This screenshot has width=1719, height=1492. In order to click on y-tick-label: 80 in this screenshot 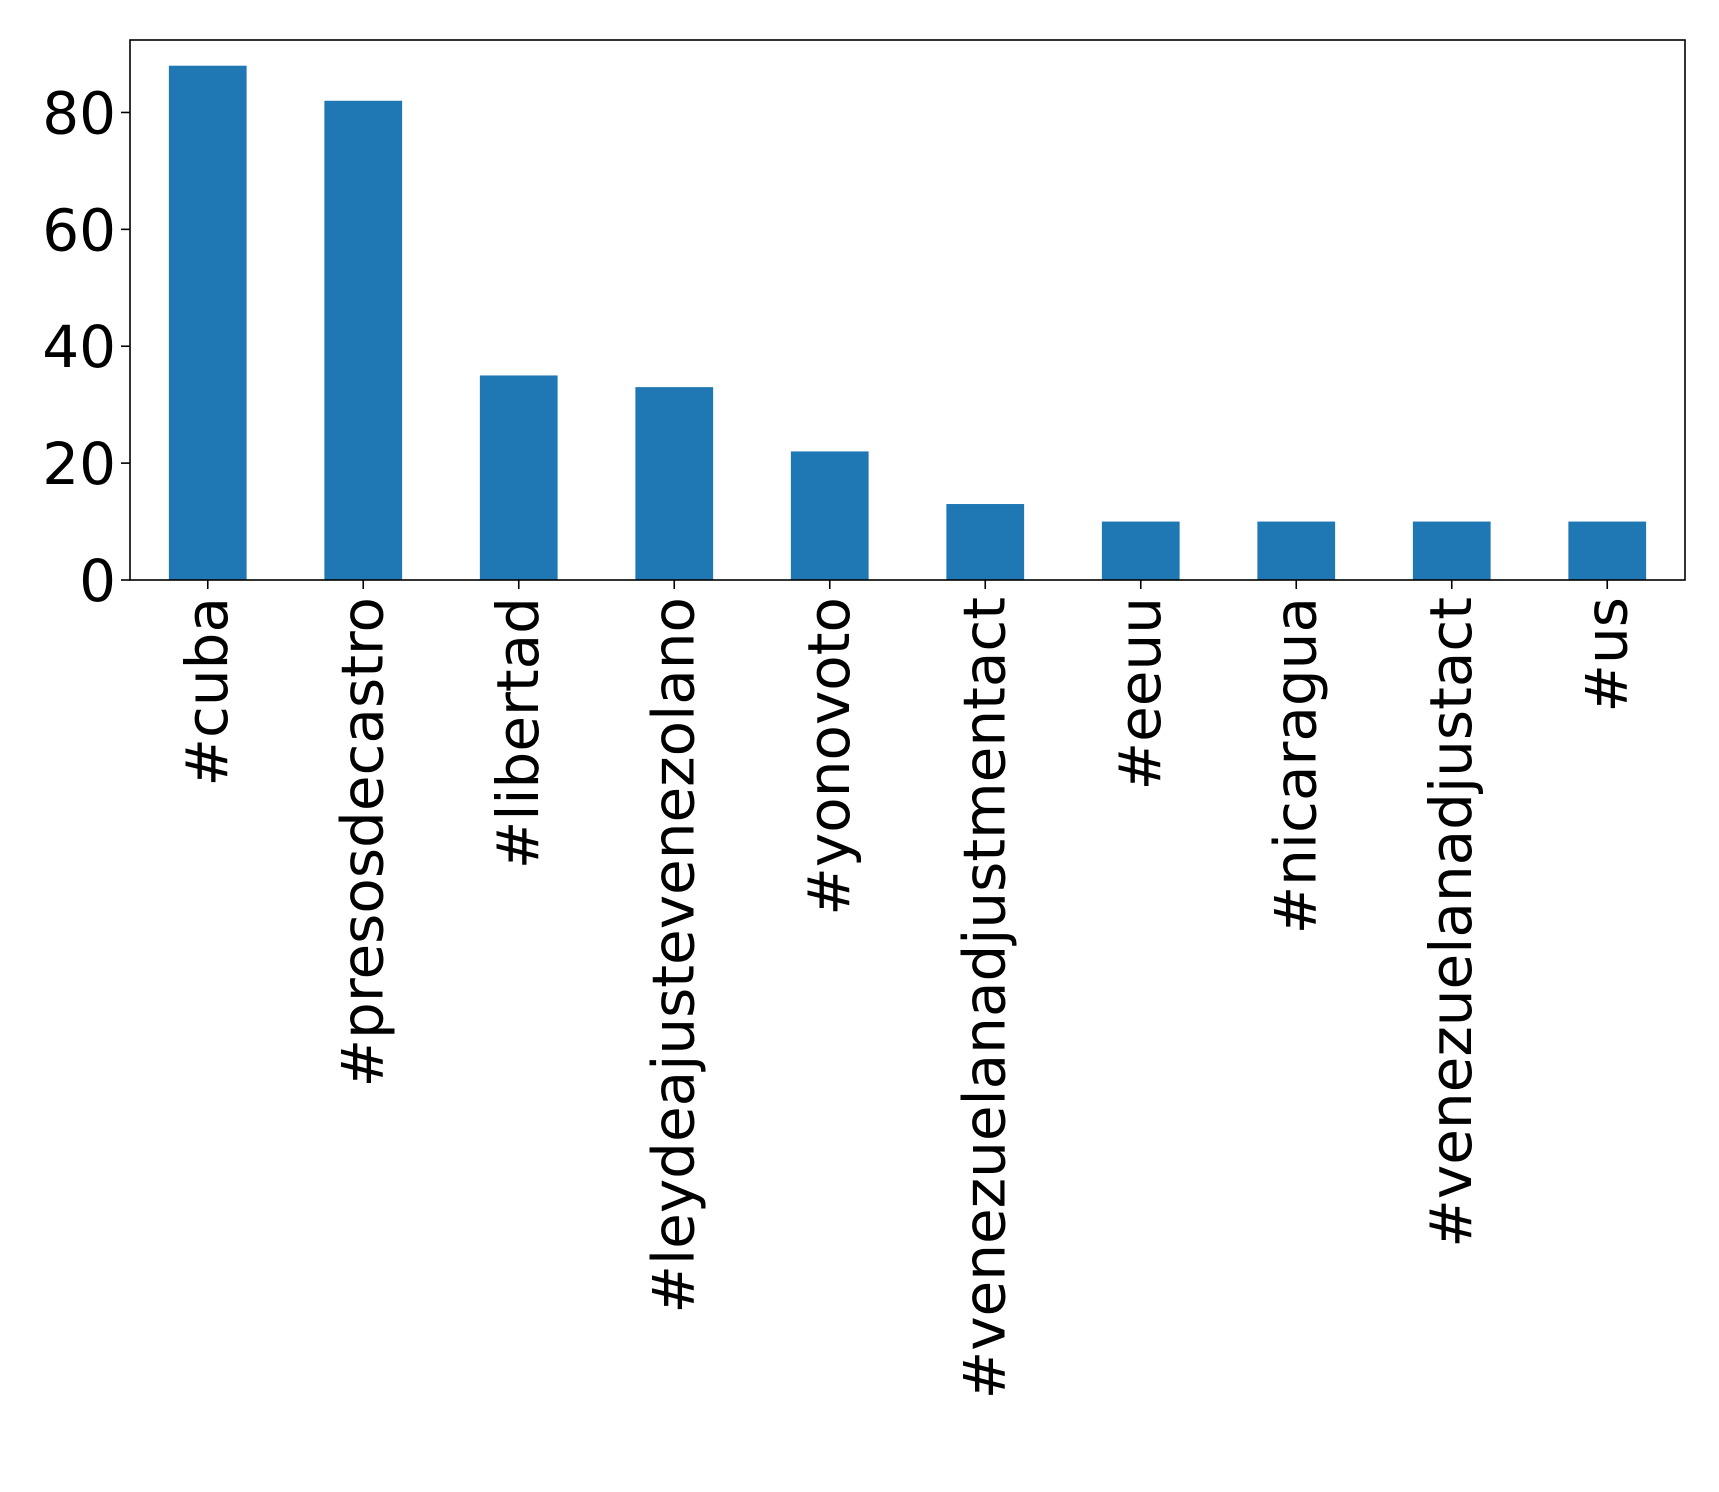, I will do `click(79, 113)`.